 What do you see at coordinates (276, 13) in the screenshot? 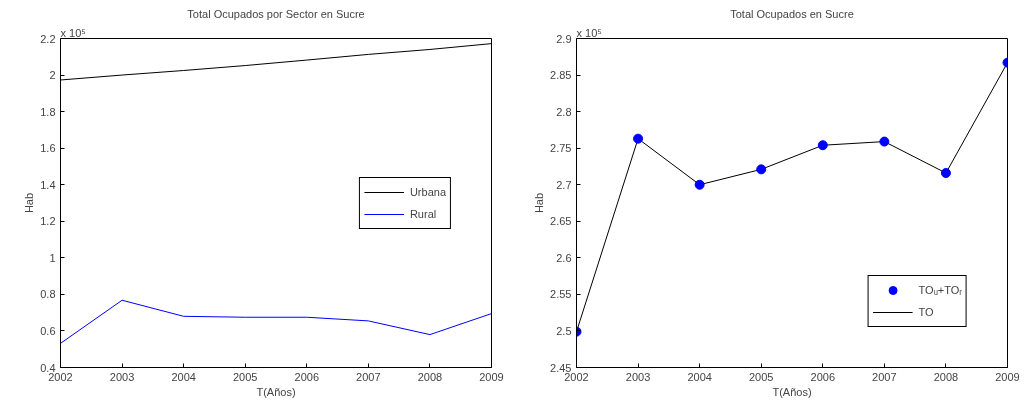
I see `chart-title: Total Ocupados por Sector en Sucre` at bounding box center [276, 13].